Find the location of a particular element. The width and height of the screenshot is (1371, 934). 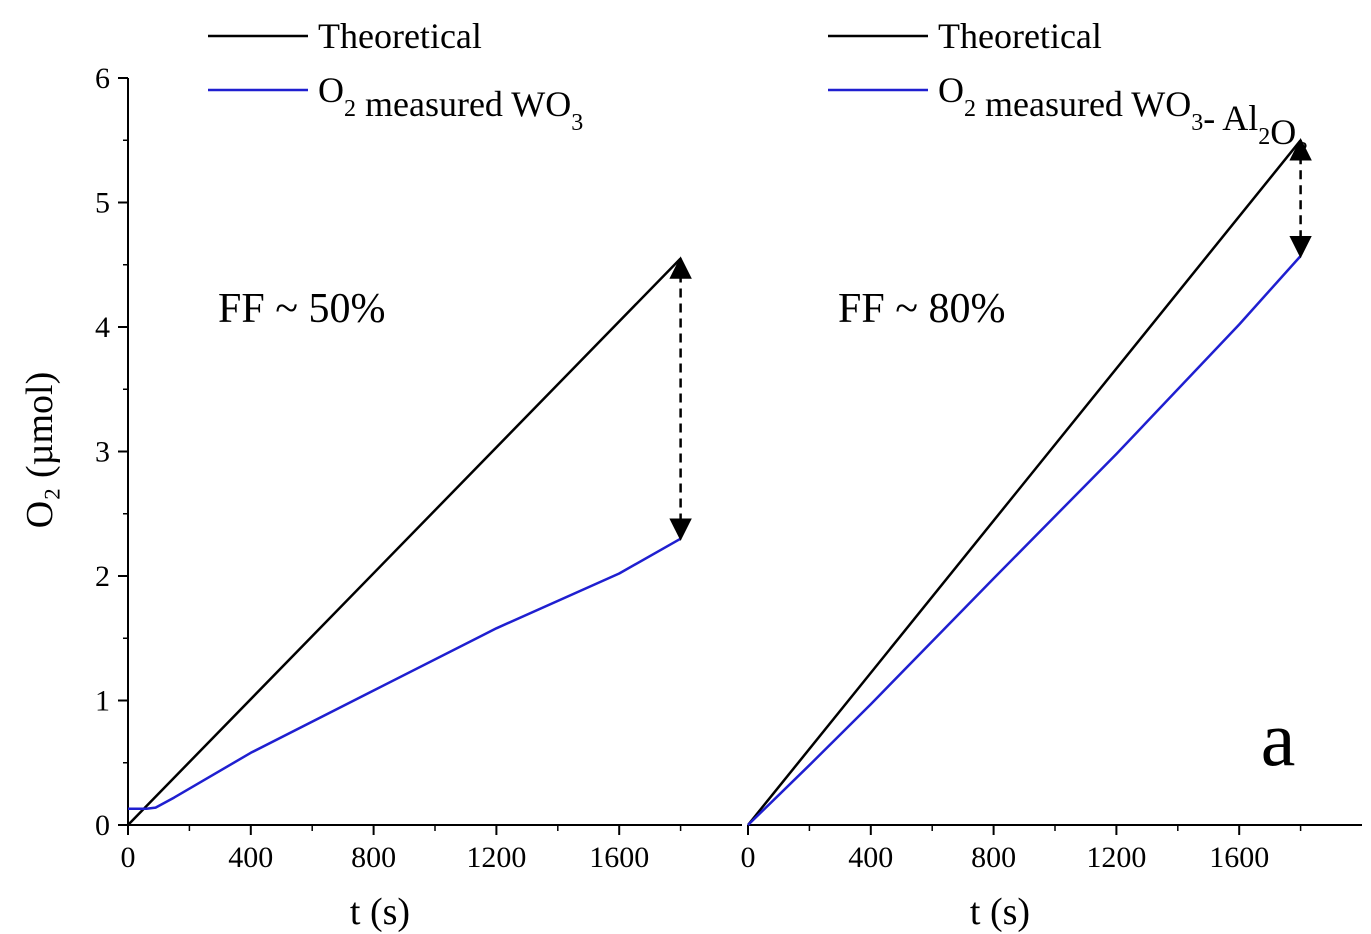

series-measured is located at coordinates (405, 674).